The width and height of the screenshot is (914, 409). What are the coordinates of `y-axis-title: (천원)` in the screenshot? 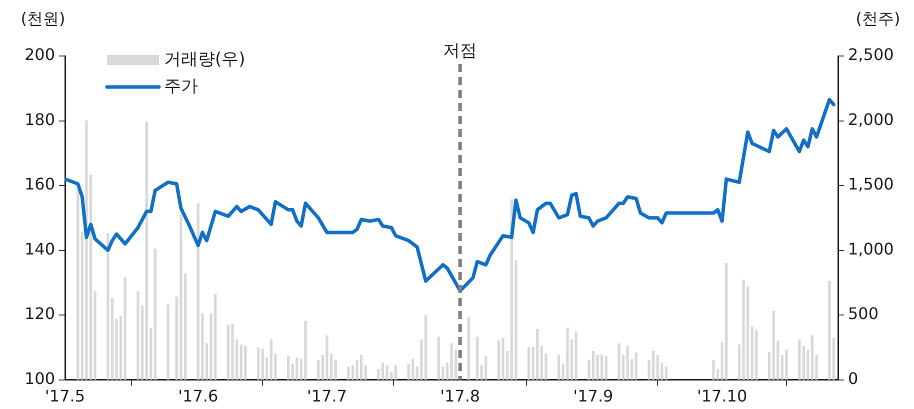 It's located at (43, 18).